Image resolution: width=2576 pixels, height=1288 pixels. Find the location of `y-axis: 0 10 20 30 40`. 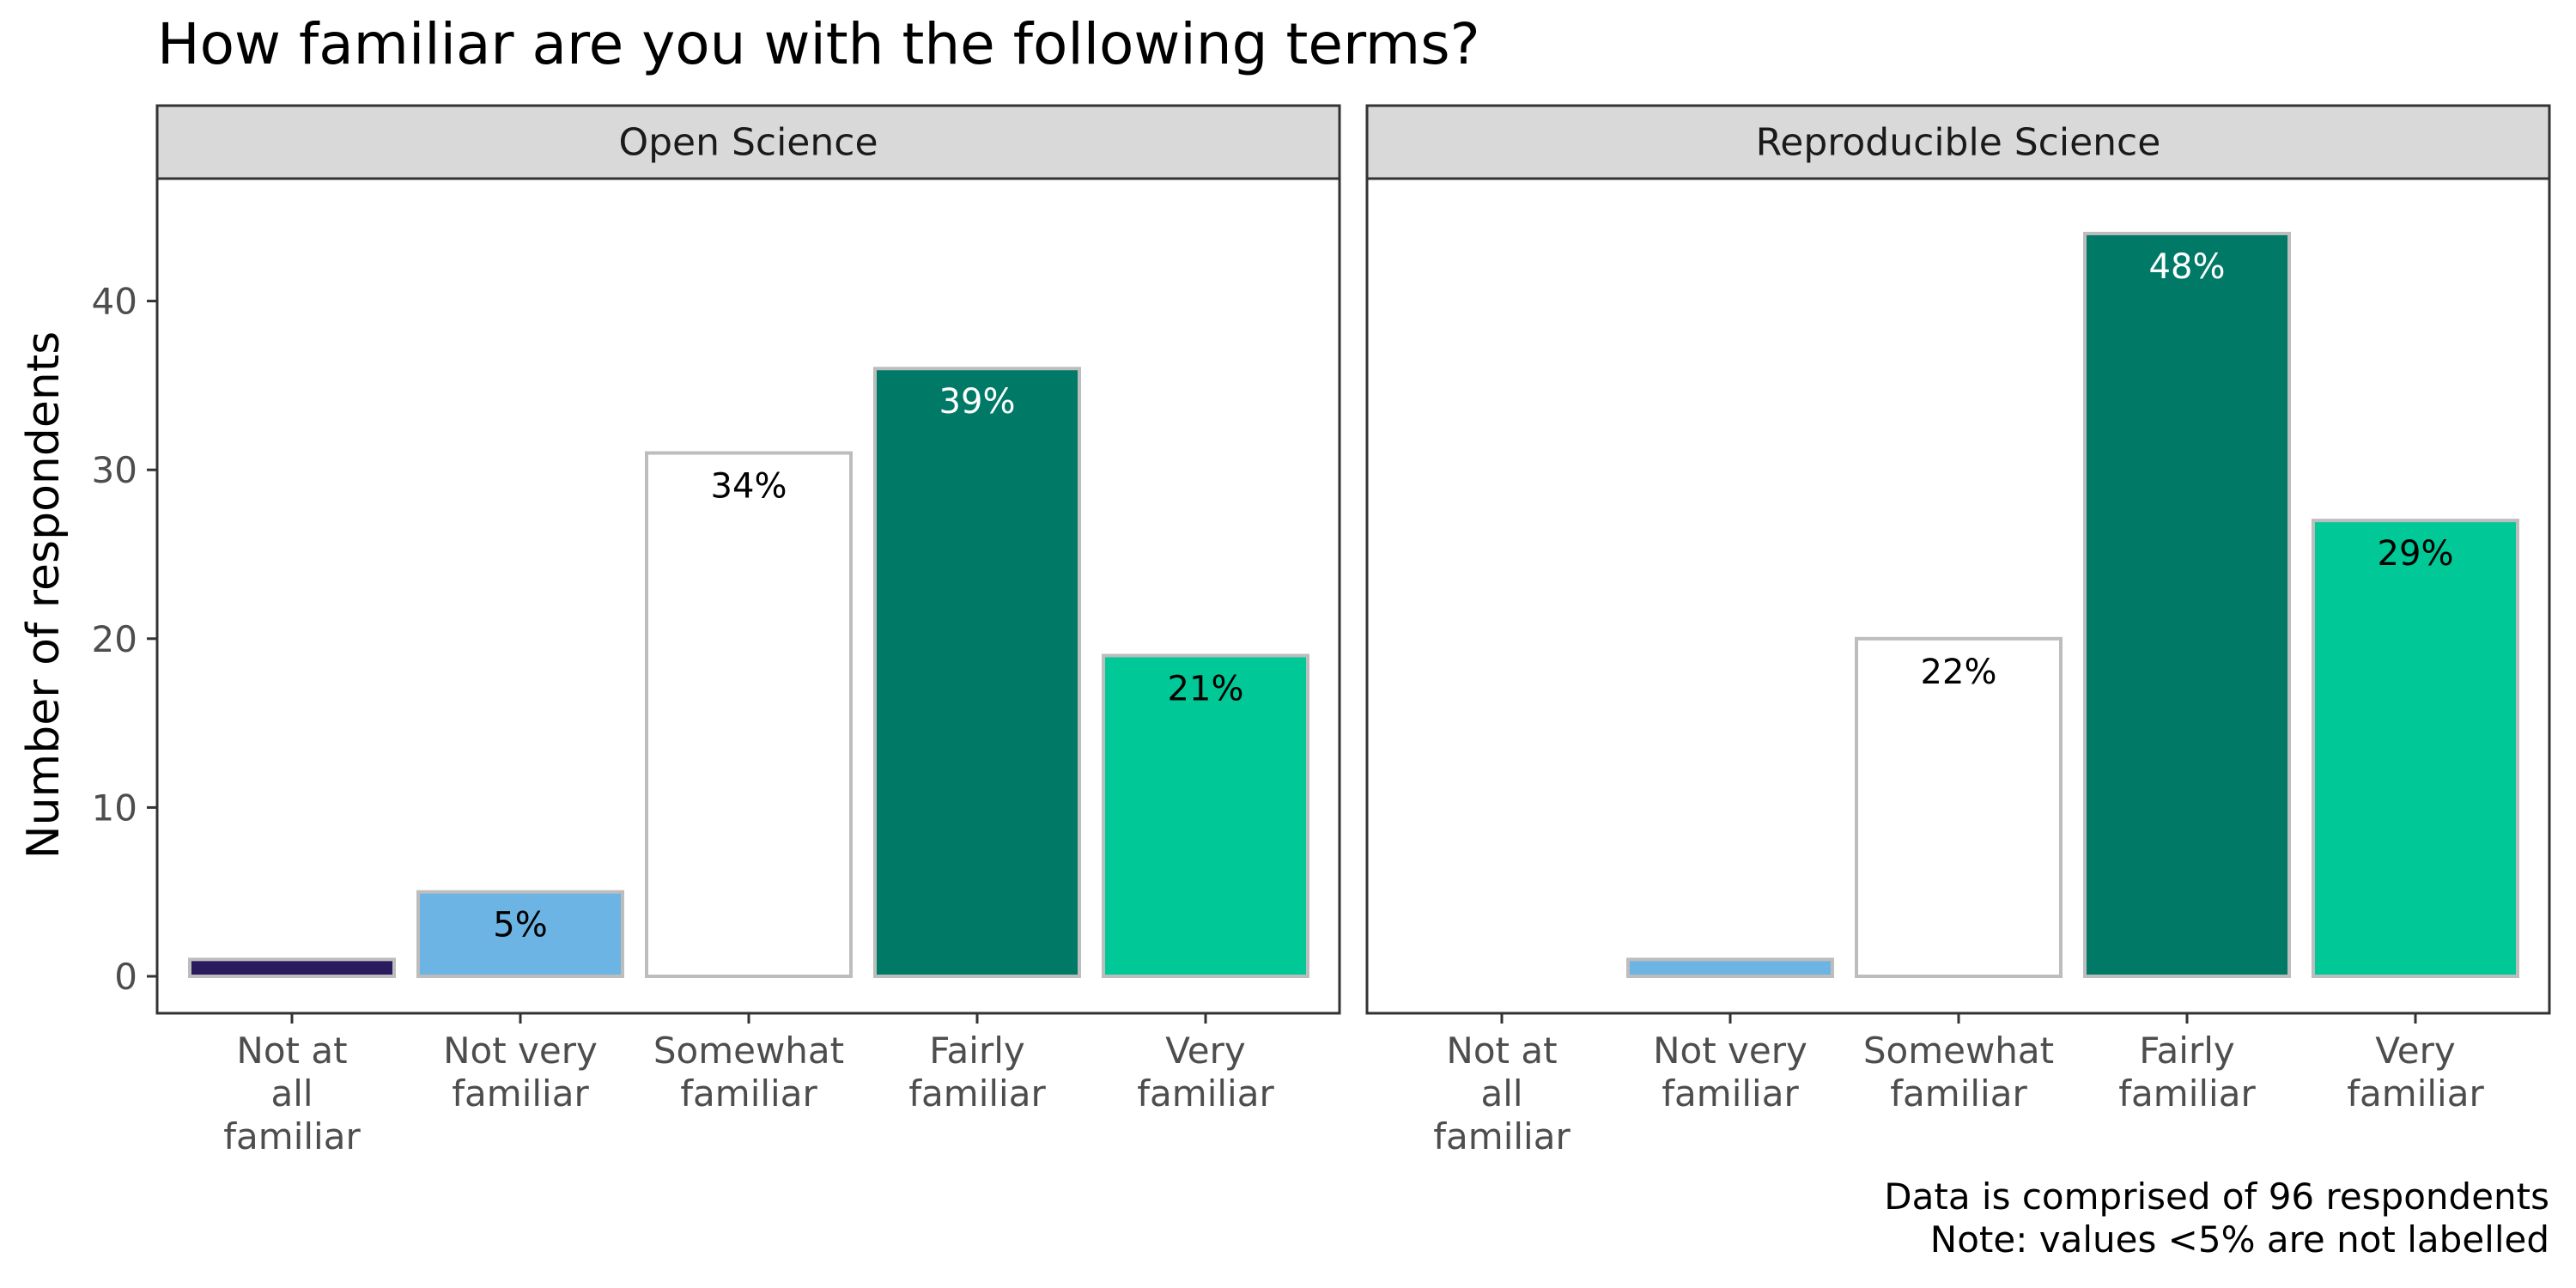

y-axis: 0 10 20 30 40 is located at coordinates (124, 640).